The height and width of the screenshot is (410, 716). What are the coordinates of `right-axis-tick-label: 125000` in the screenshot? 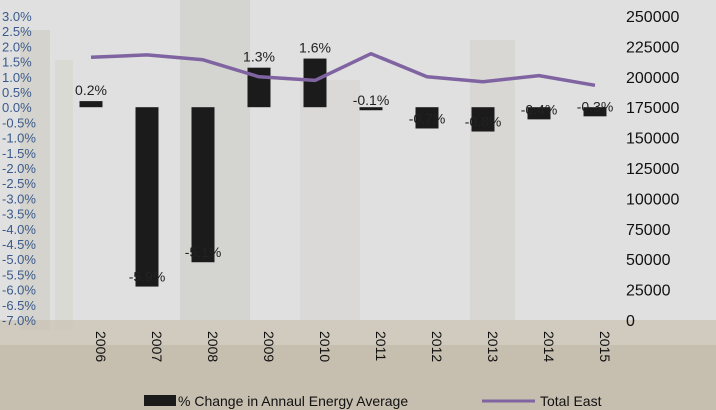 It's located at (652, 169).